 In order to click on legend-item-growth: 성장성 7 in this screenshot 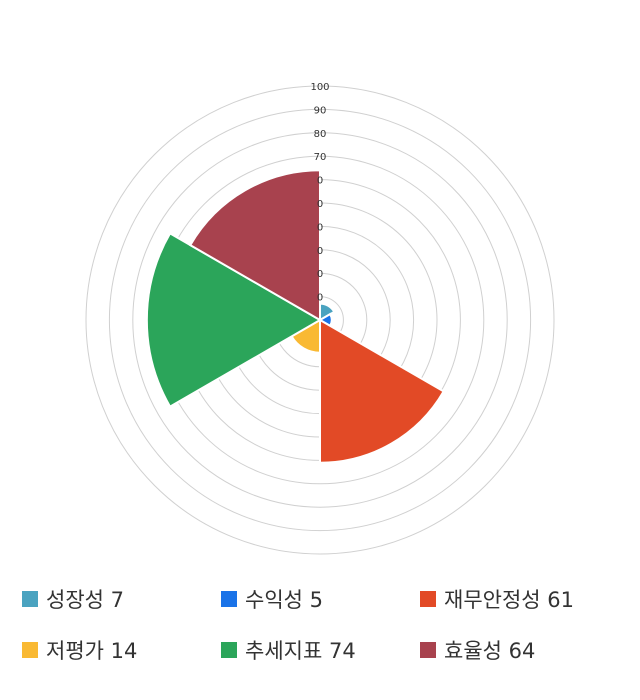, I will do `click(73, 599)`.